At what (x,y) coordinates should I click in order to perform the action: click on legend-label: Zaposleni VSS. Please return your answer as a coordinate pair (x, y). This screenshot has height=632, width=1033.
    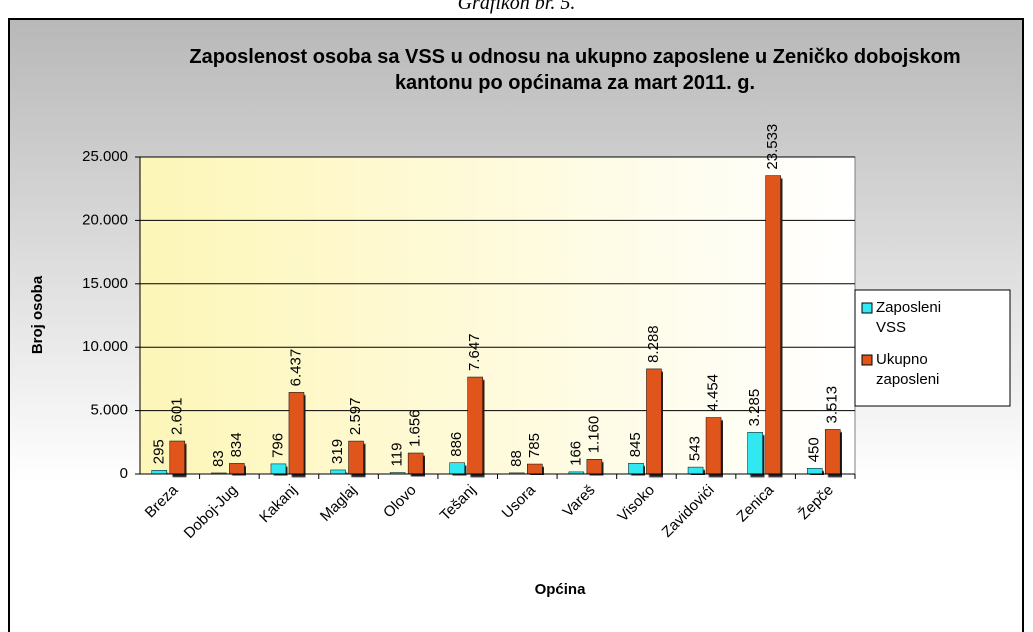
    Looking at the image, I should click on (908, 317).